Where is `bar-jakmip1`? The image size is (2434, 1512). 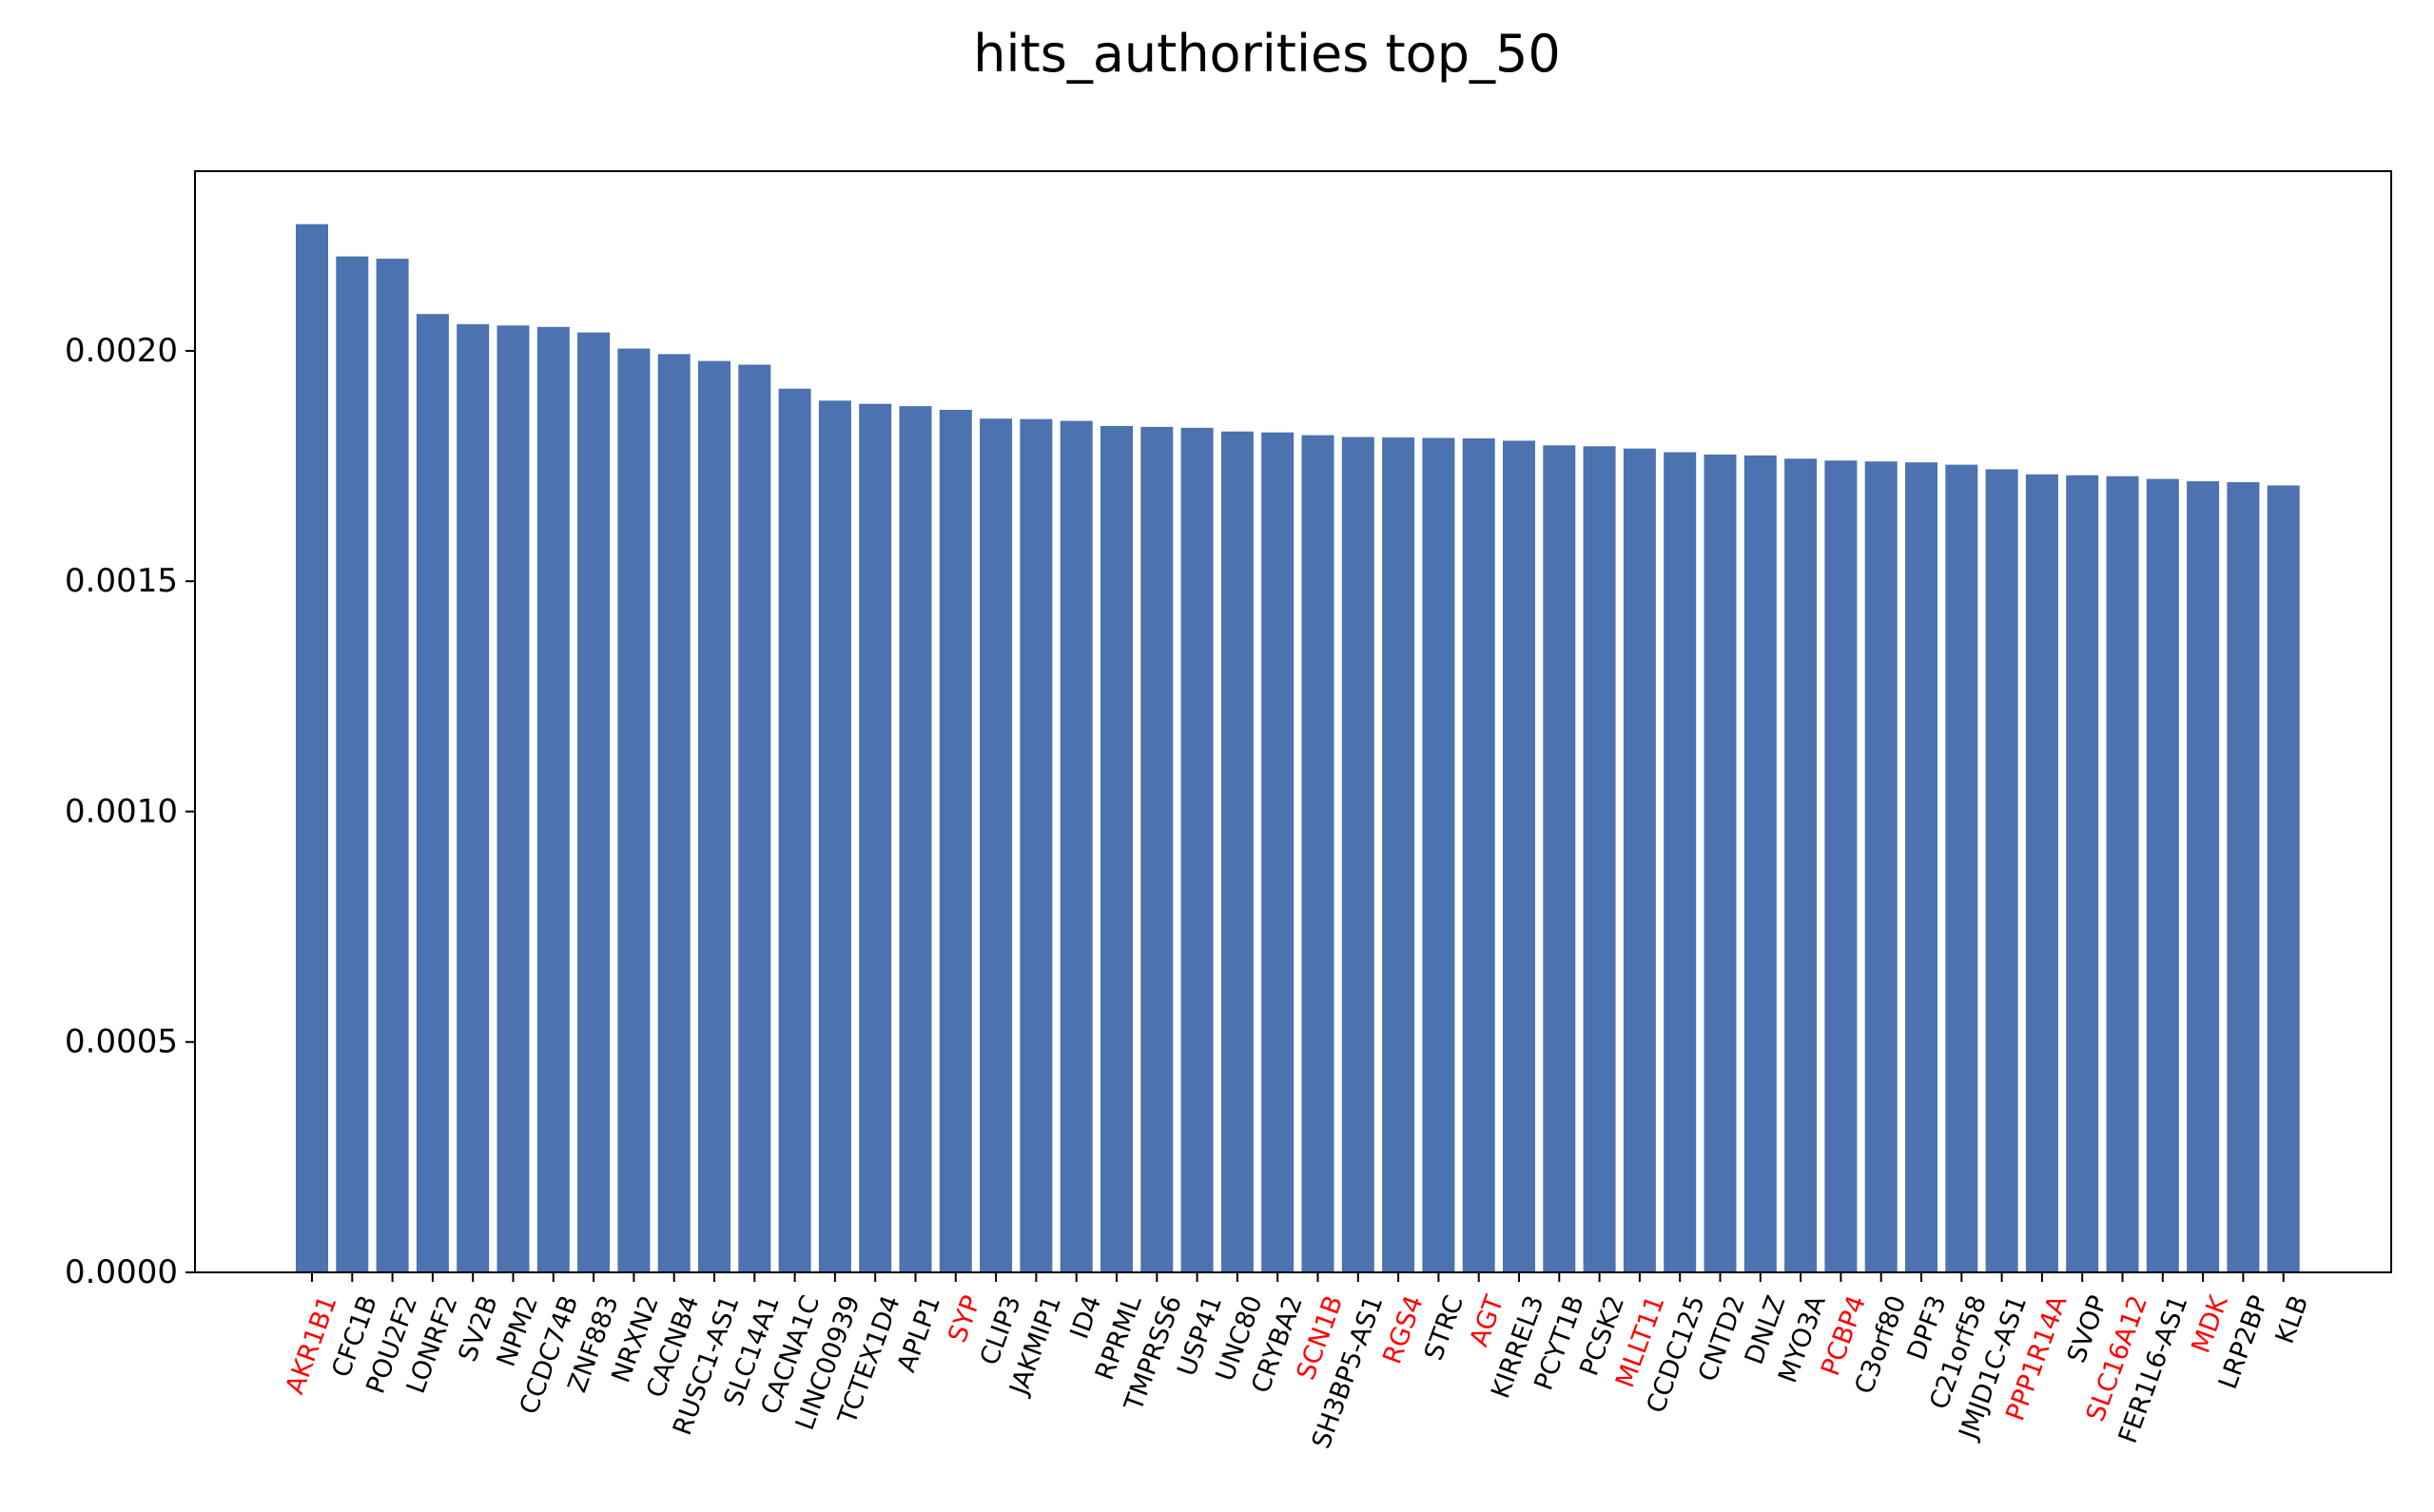
bar-jakmip1 is located at coordinates (1036, 845).